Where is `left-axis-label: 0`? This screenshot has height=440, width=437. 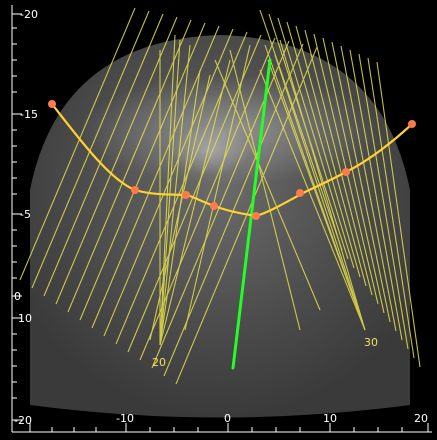
left-axis-label: 0 is located at coordinates (17, 296).